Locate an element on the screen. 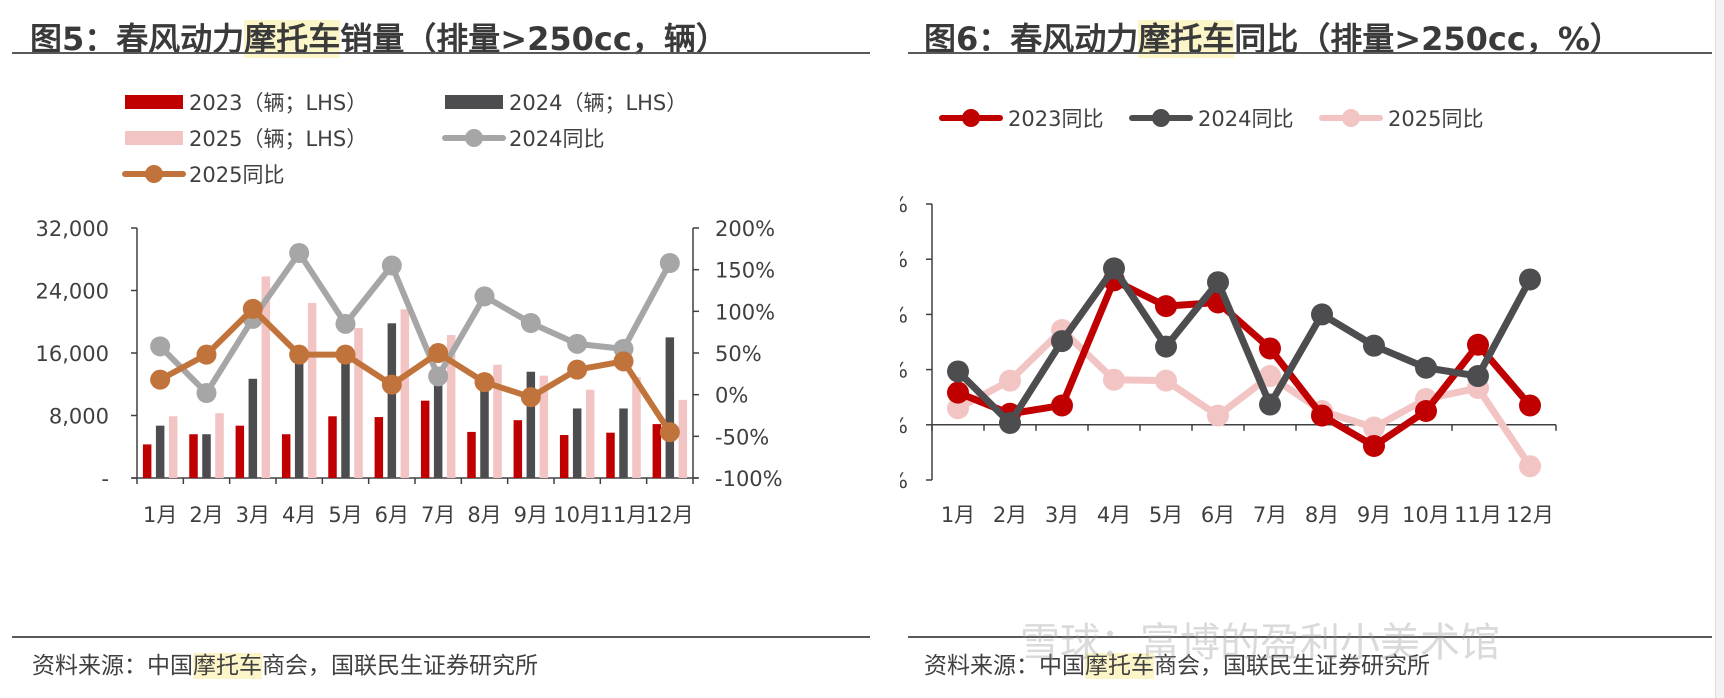 This screenshot has width=1724, height=698. bar-dark-7月 is located at coordinates (438, 429).